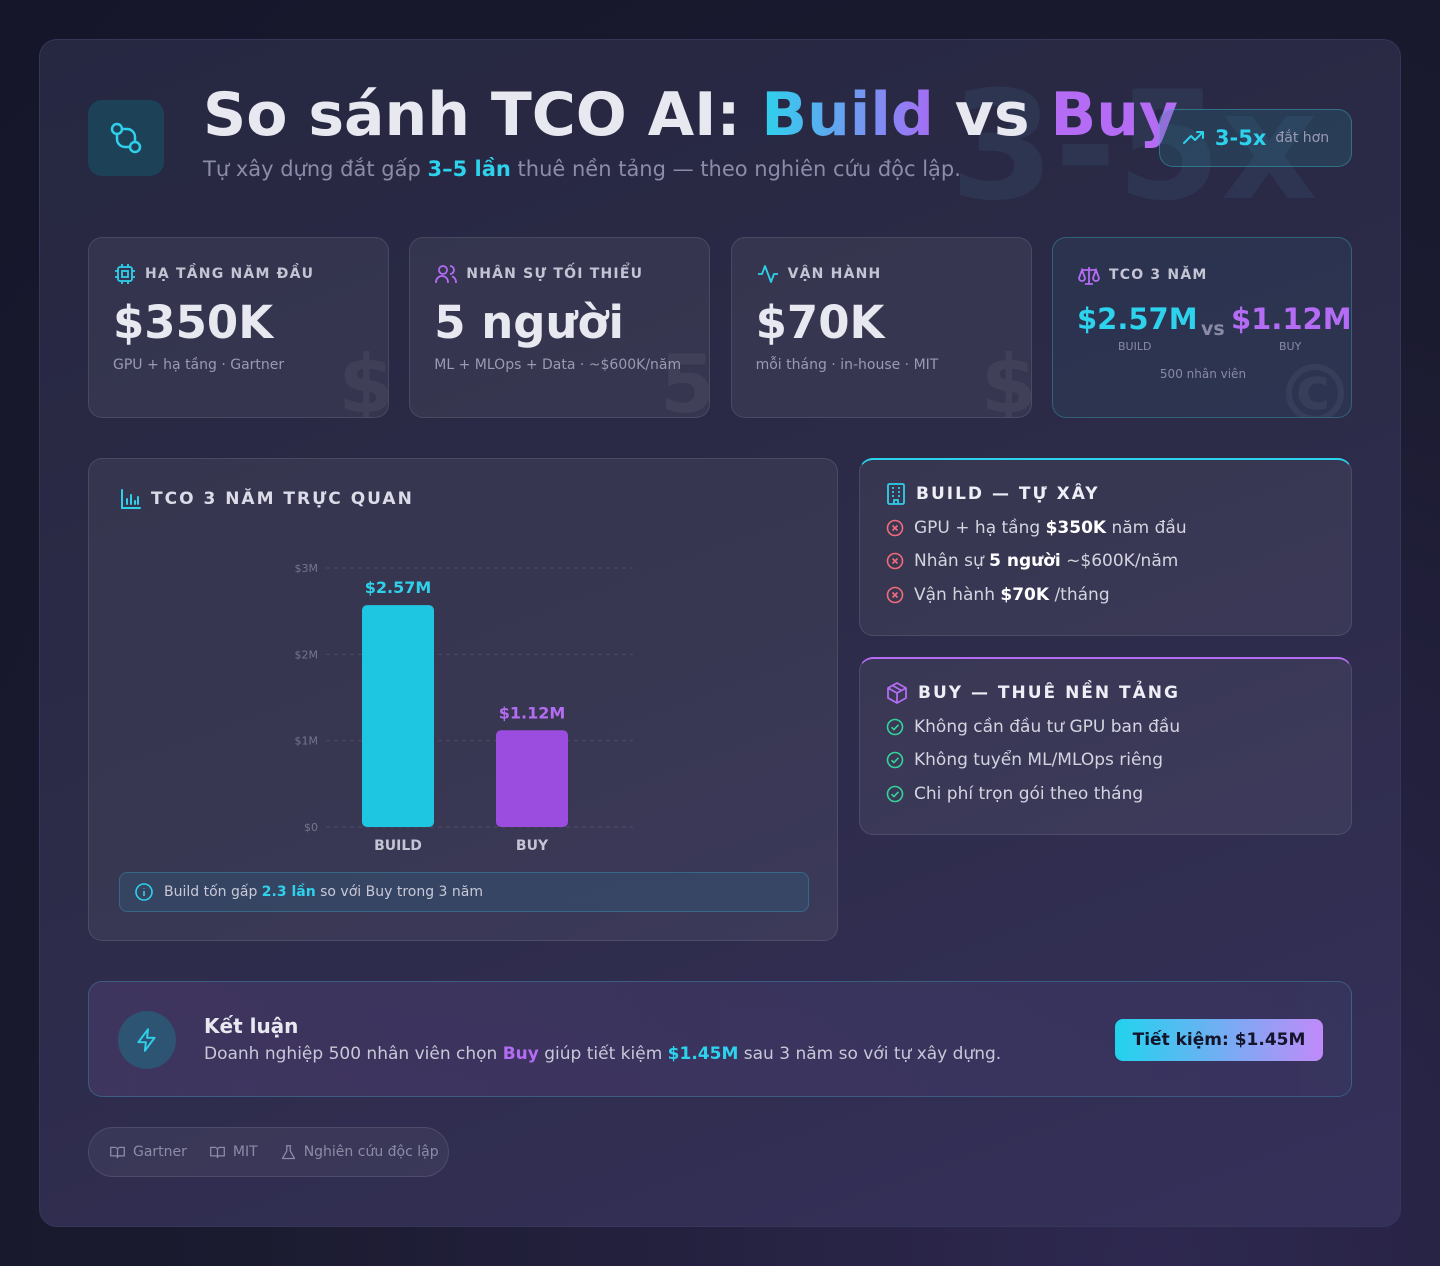 This screenshot has height=1266, width=1440. Describe the element at coordinates (1076, 527) in the screenshot. I see `item-em: $350K` at that location.